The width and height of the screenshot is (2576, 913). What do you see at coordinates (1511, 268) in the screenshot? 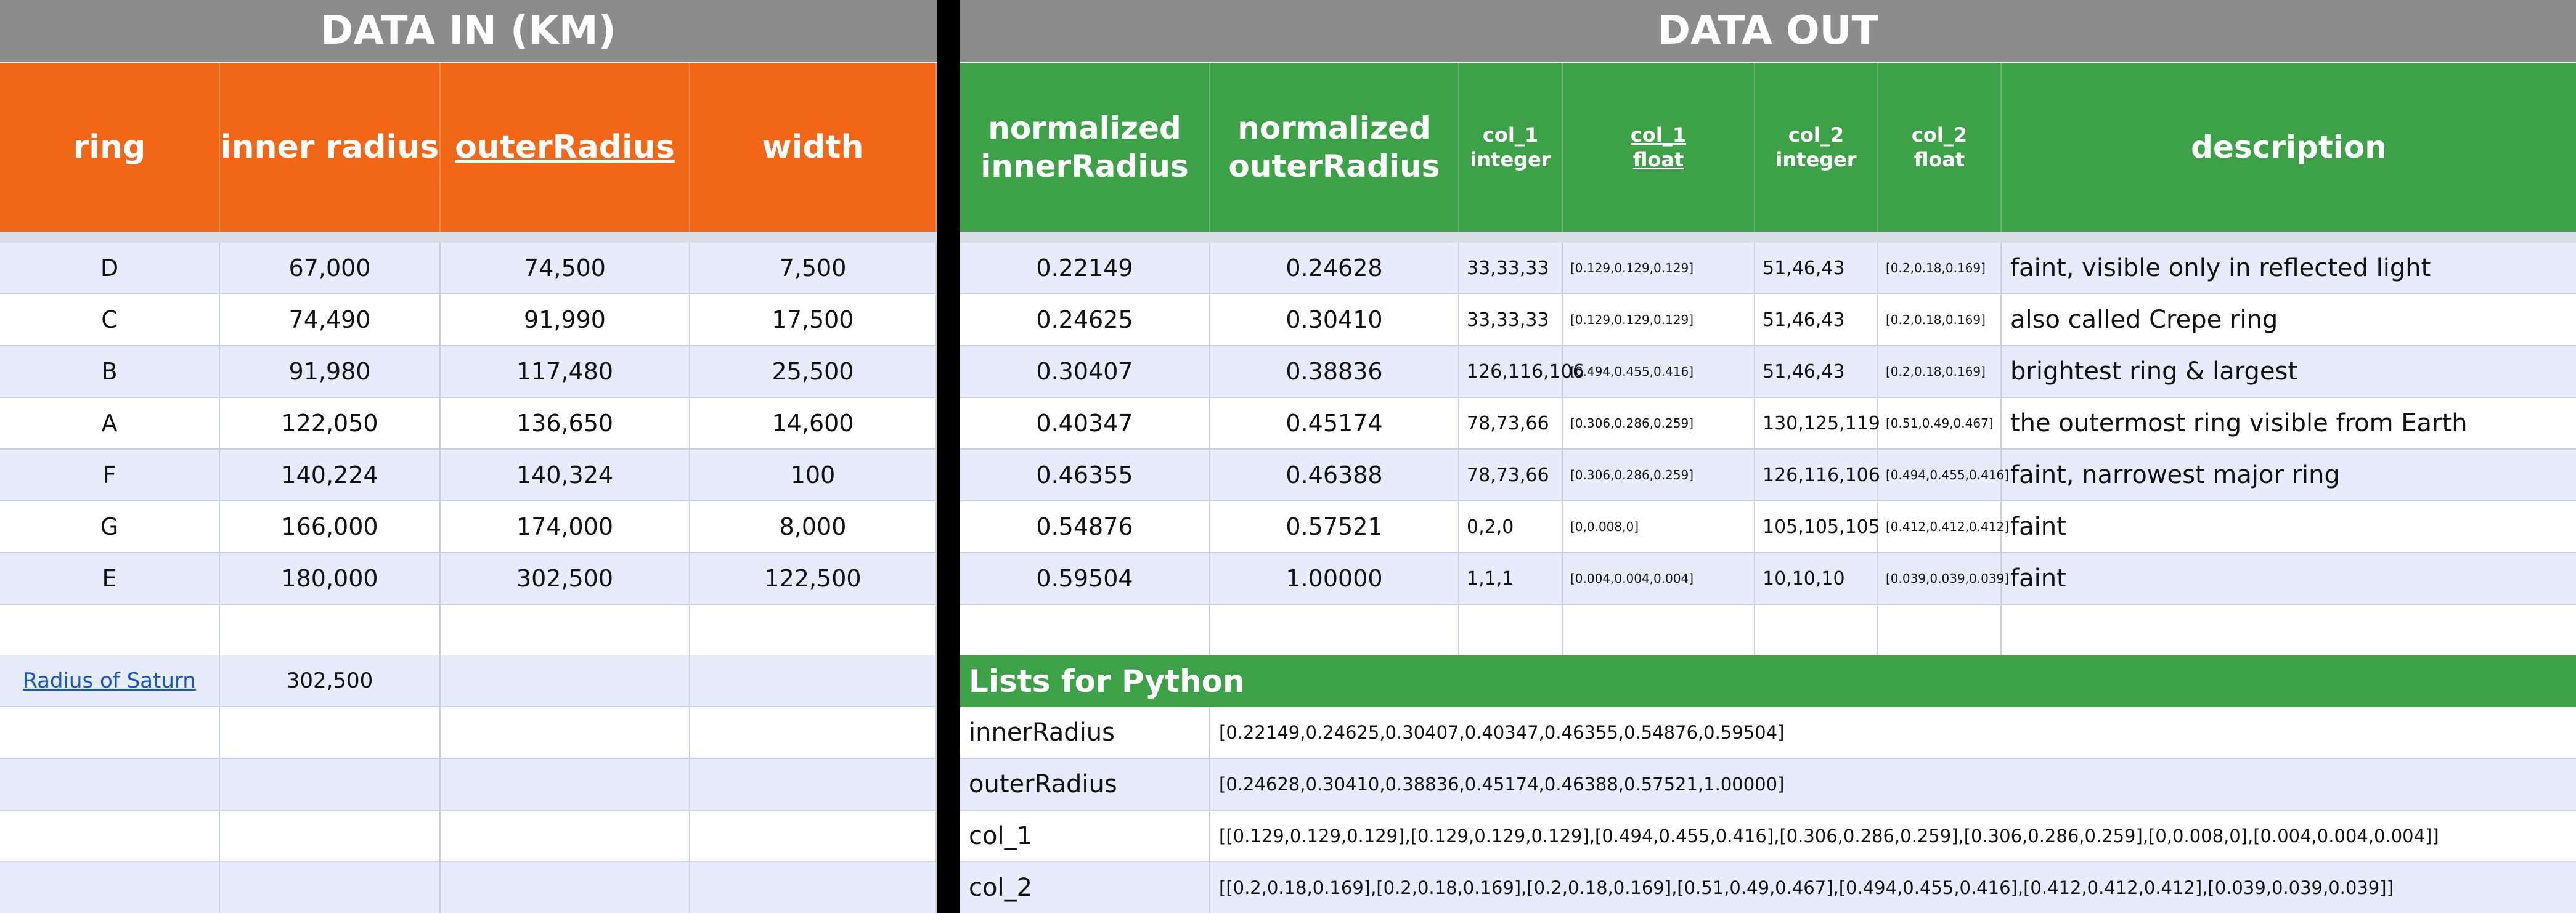
I see `col1-integer-cell: 33,33,33` at bounding box center [1511, 268].